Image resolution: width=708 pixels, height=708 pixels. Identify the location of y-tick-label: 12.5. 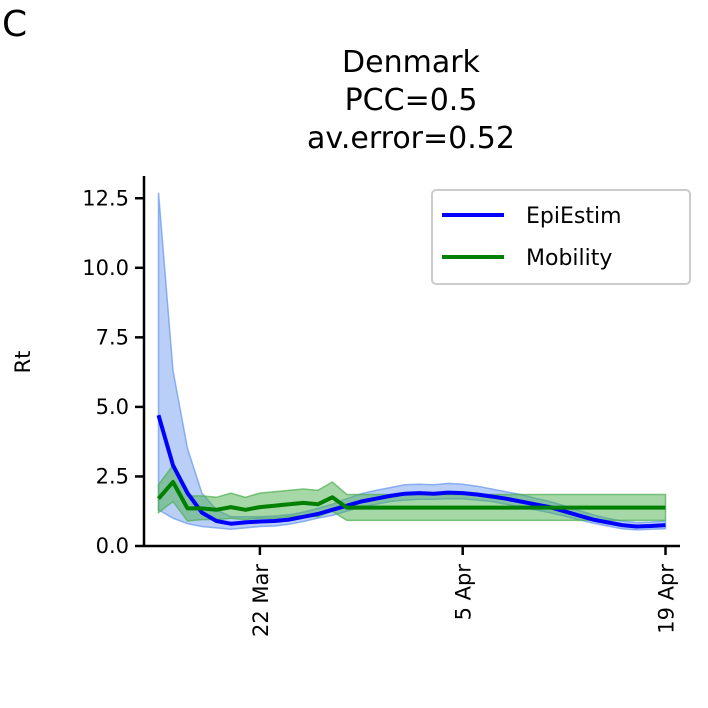
(105, 198).